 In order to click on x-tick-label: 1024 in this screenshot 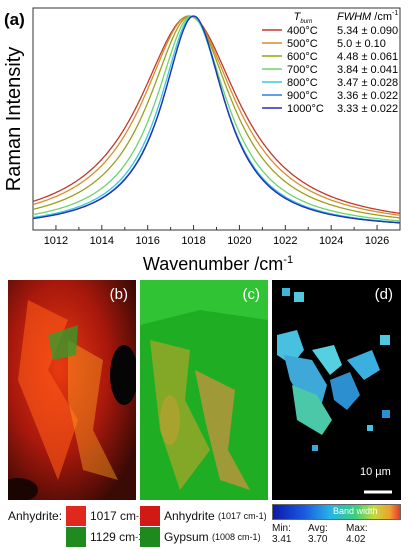, I will do `click(331, 241)`.